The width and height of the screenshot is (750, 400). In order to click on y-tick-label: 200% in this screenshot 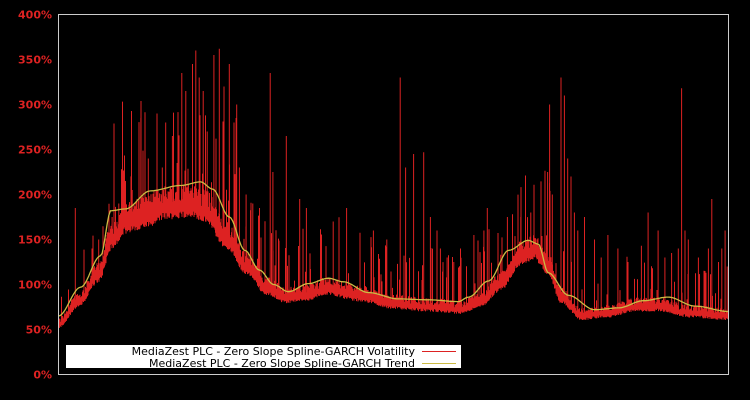, I will do `click(35, 195)`.